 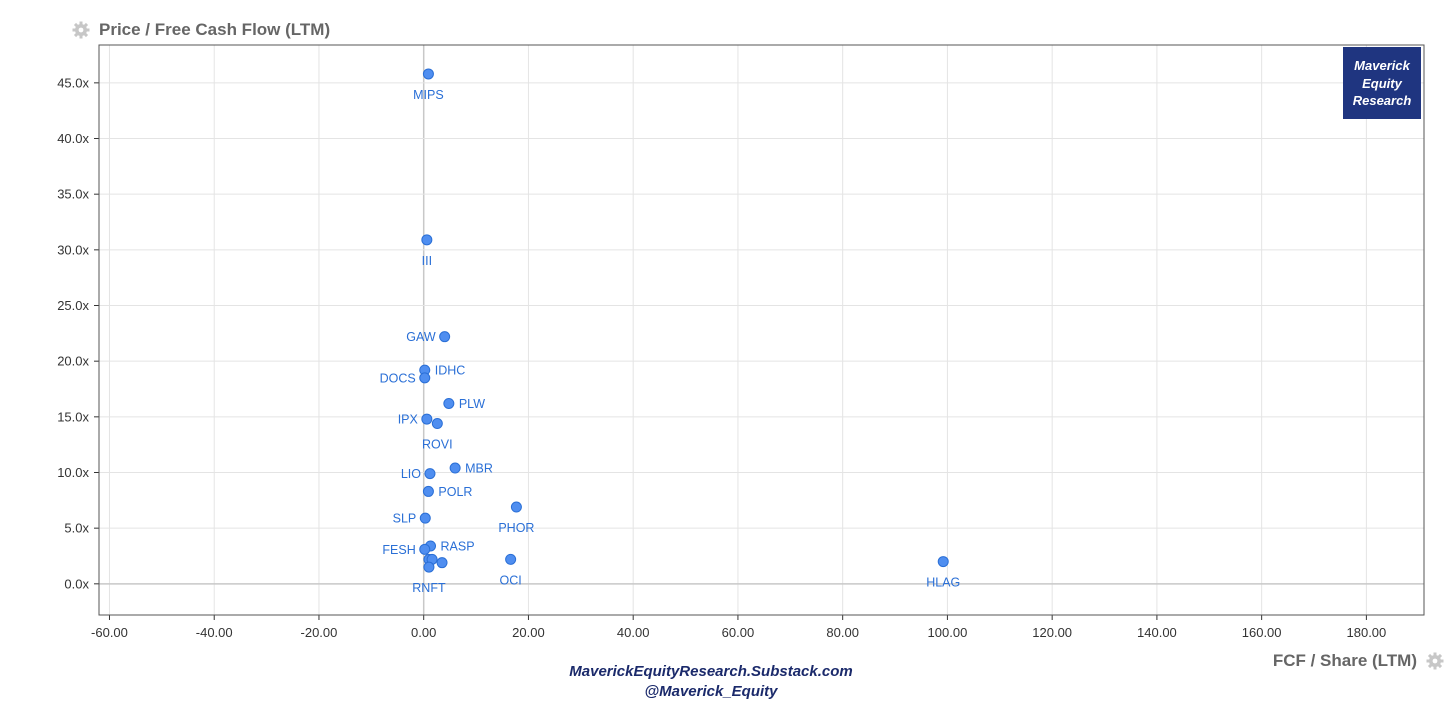 What do you see at coordinates (842, 632) in the screenshot?
I see `x-tick-label: 80.00` at bounding box center [842, 632].